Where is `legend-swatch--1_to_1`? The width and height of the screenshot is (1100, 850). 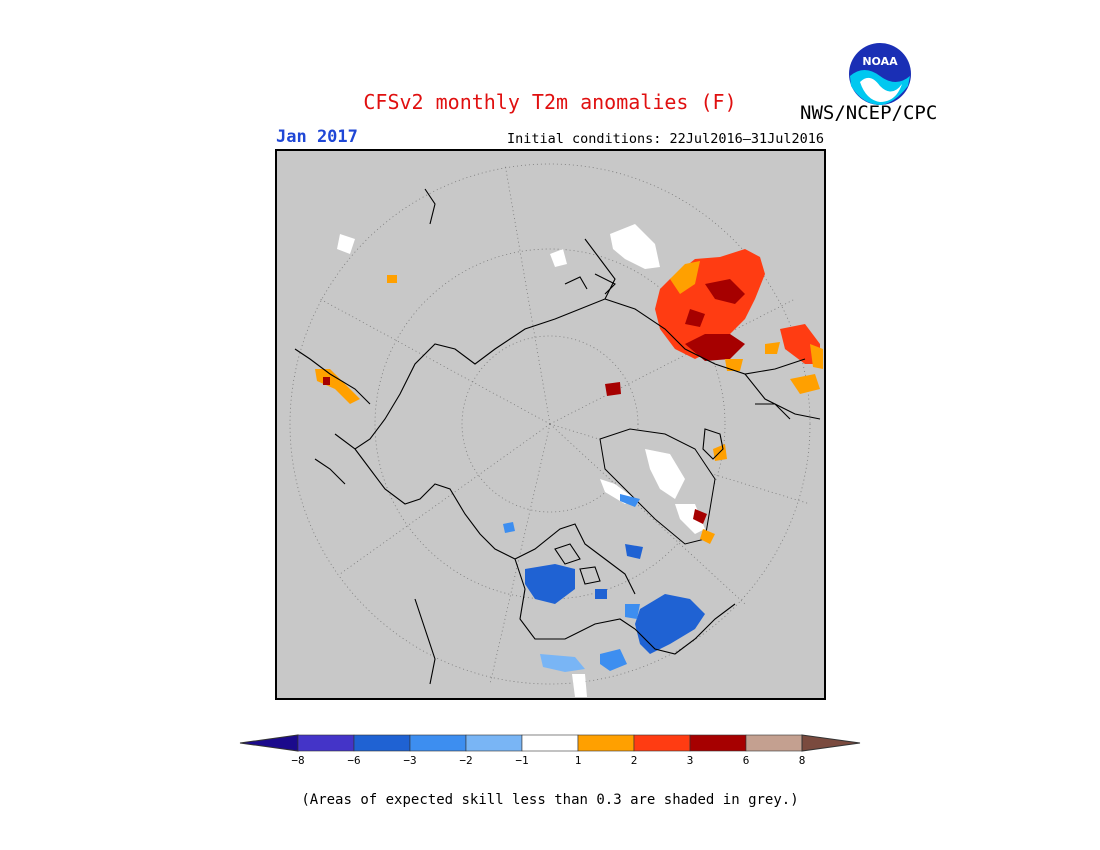 legend-swatch--1_to_1 is located at coordinates (550, 743).